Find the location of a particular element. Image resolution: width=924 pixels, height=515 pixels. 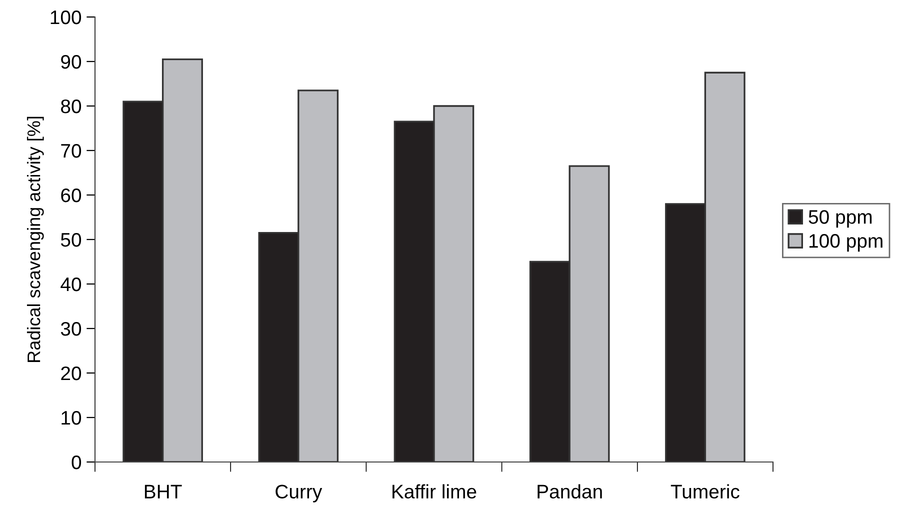

x-tick-label: Kaffir lime is located at coordinates (434, 491).